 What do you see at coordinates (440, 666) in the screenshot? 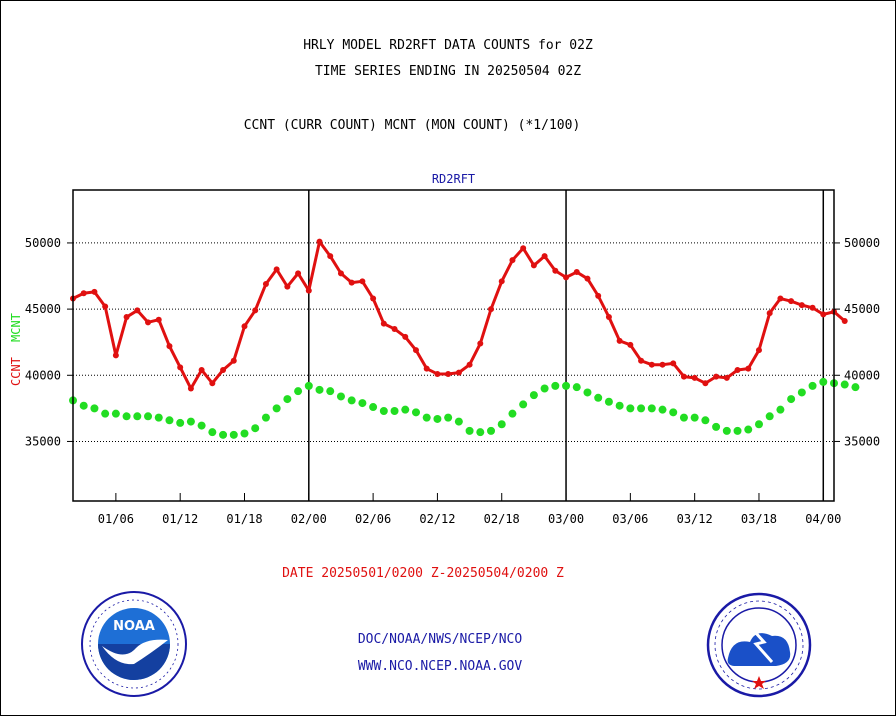
I see `footer-url-link: WWW.NCO.NCEP.NOAA.GOV` at bounding box center [440, 666].